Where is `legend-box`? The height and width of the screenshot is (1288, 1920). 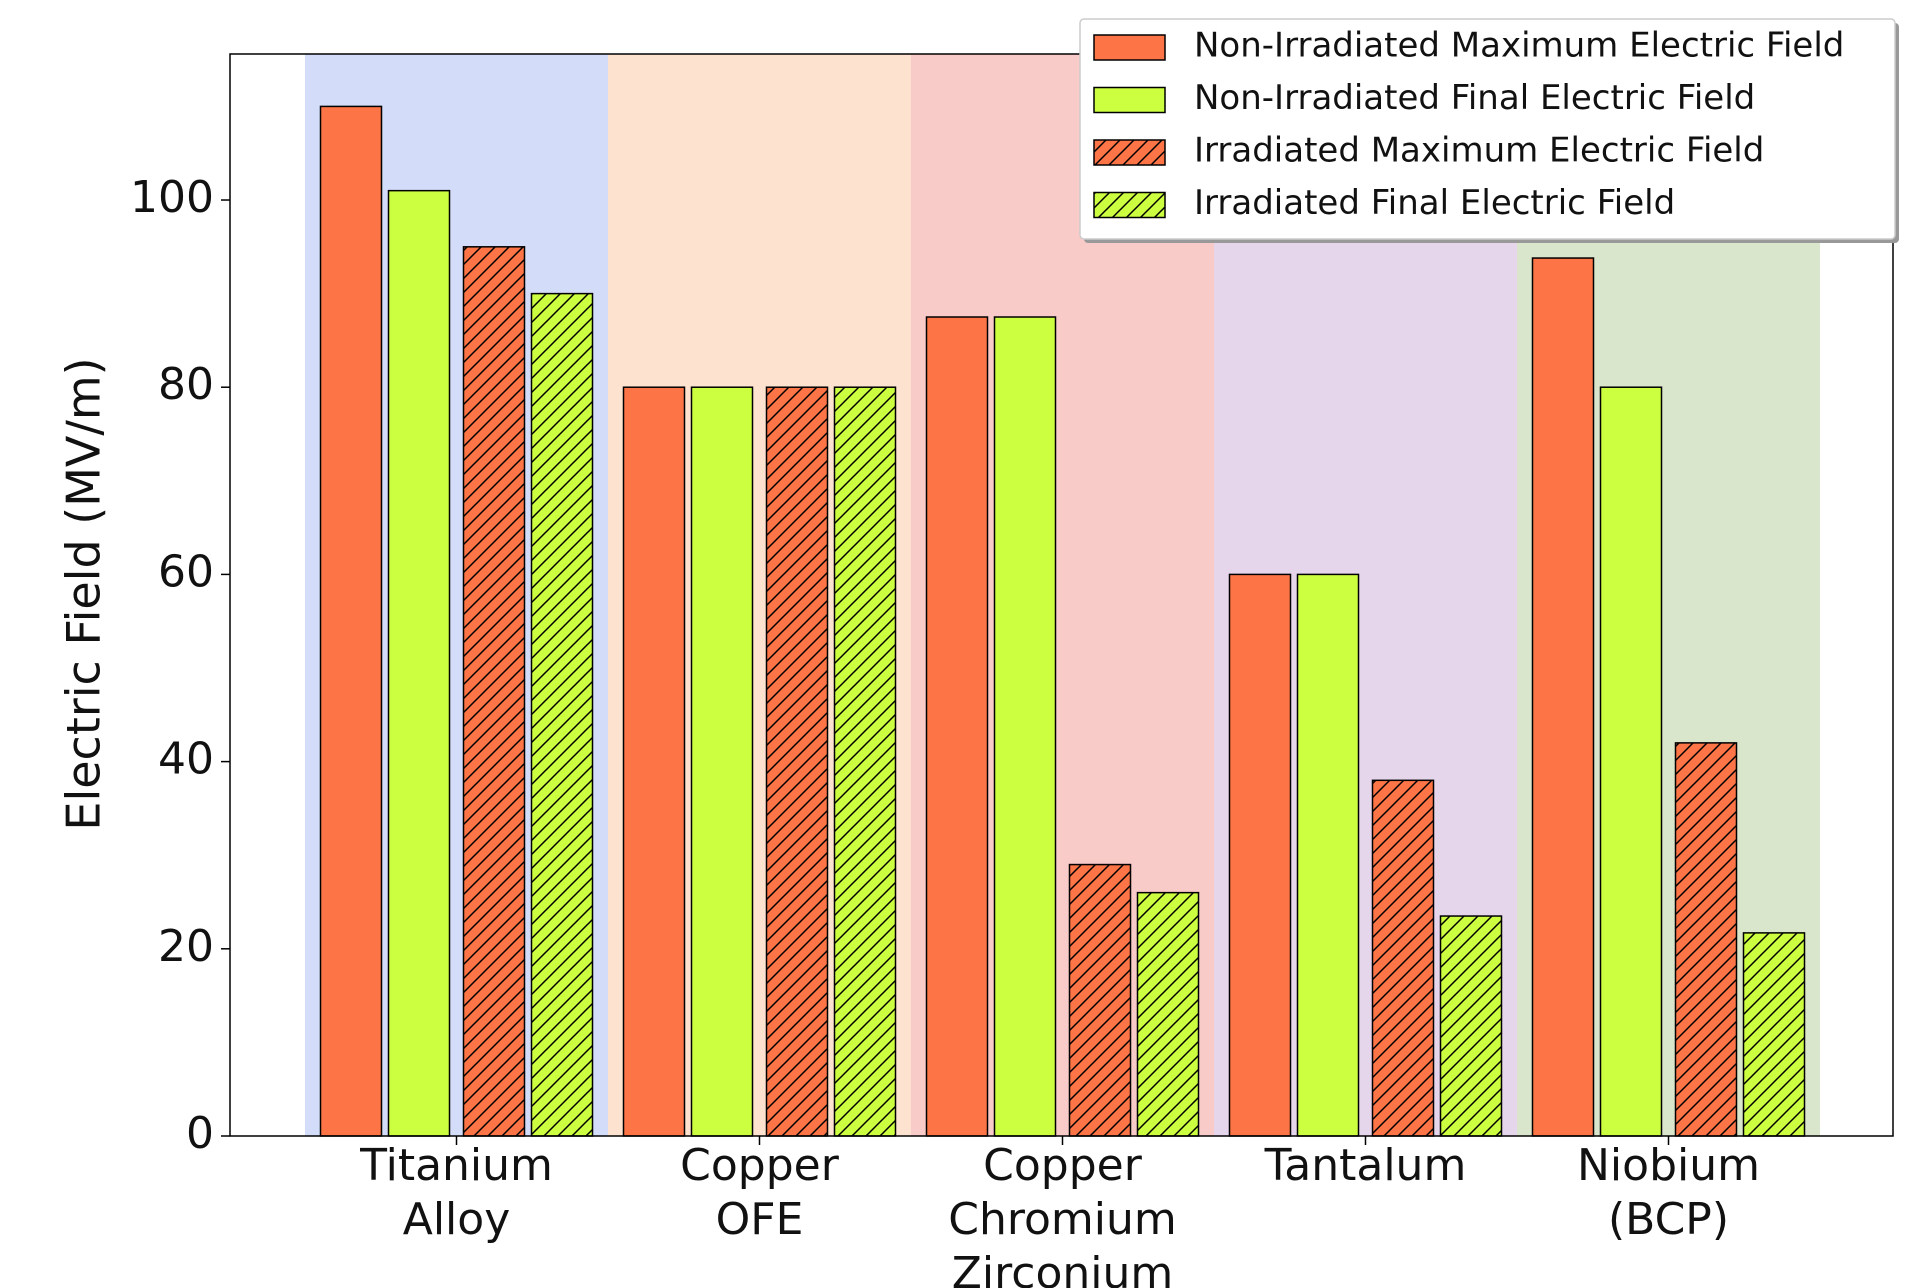 legend-box is located at coordinates (1487, 129).